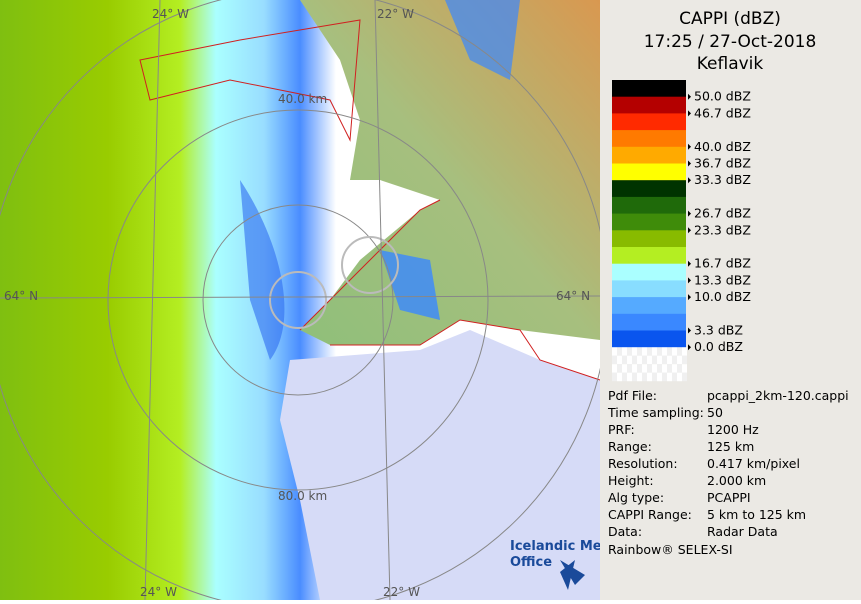 The height and width of the screenshot is (604, 861). Describe the element at coordinates (730, 19) in the screenshot. I see `title: CAPPI (dBZ)` at that location.